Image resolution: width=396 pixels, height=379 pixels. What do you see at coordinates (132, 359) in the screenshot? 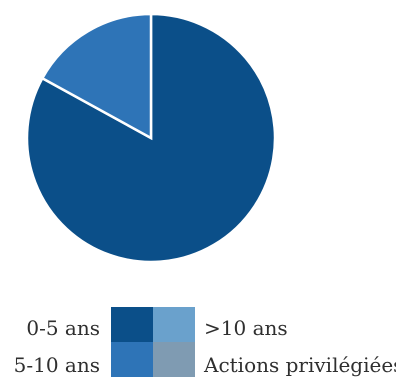
I see `legend-swatch-5-10-ans` at bounding box center [132, 359].